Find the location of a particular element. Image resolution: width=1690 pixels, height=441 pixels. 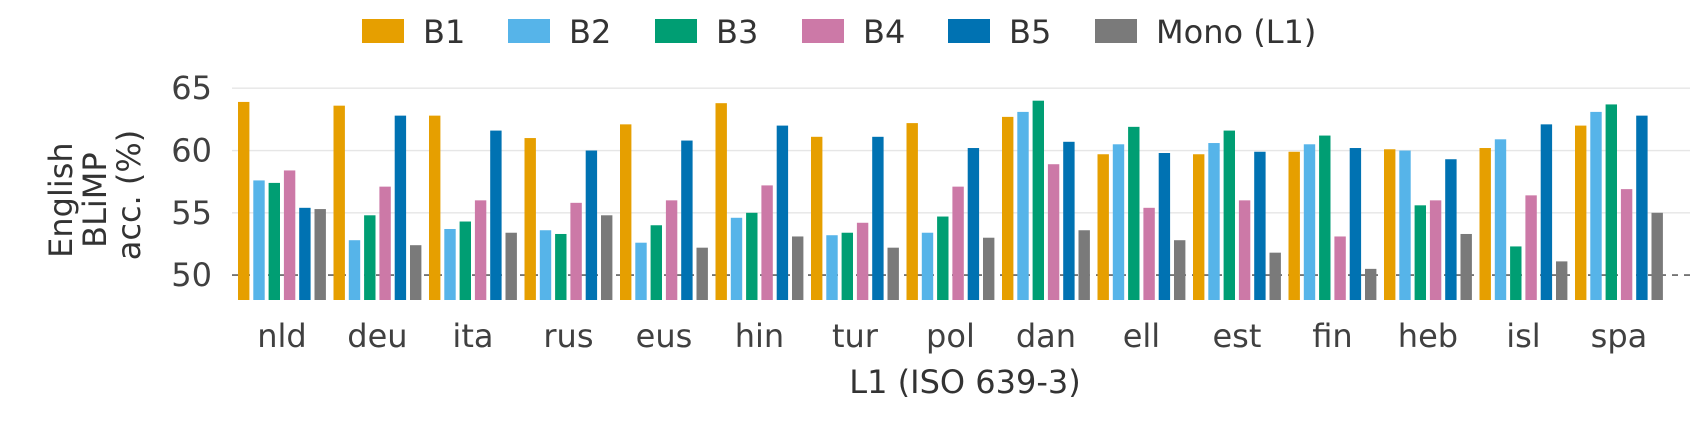

bar-ita-b1 is located at coordinates (435, 208).